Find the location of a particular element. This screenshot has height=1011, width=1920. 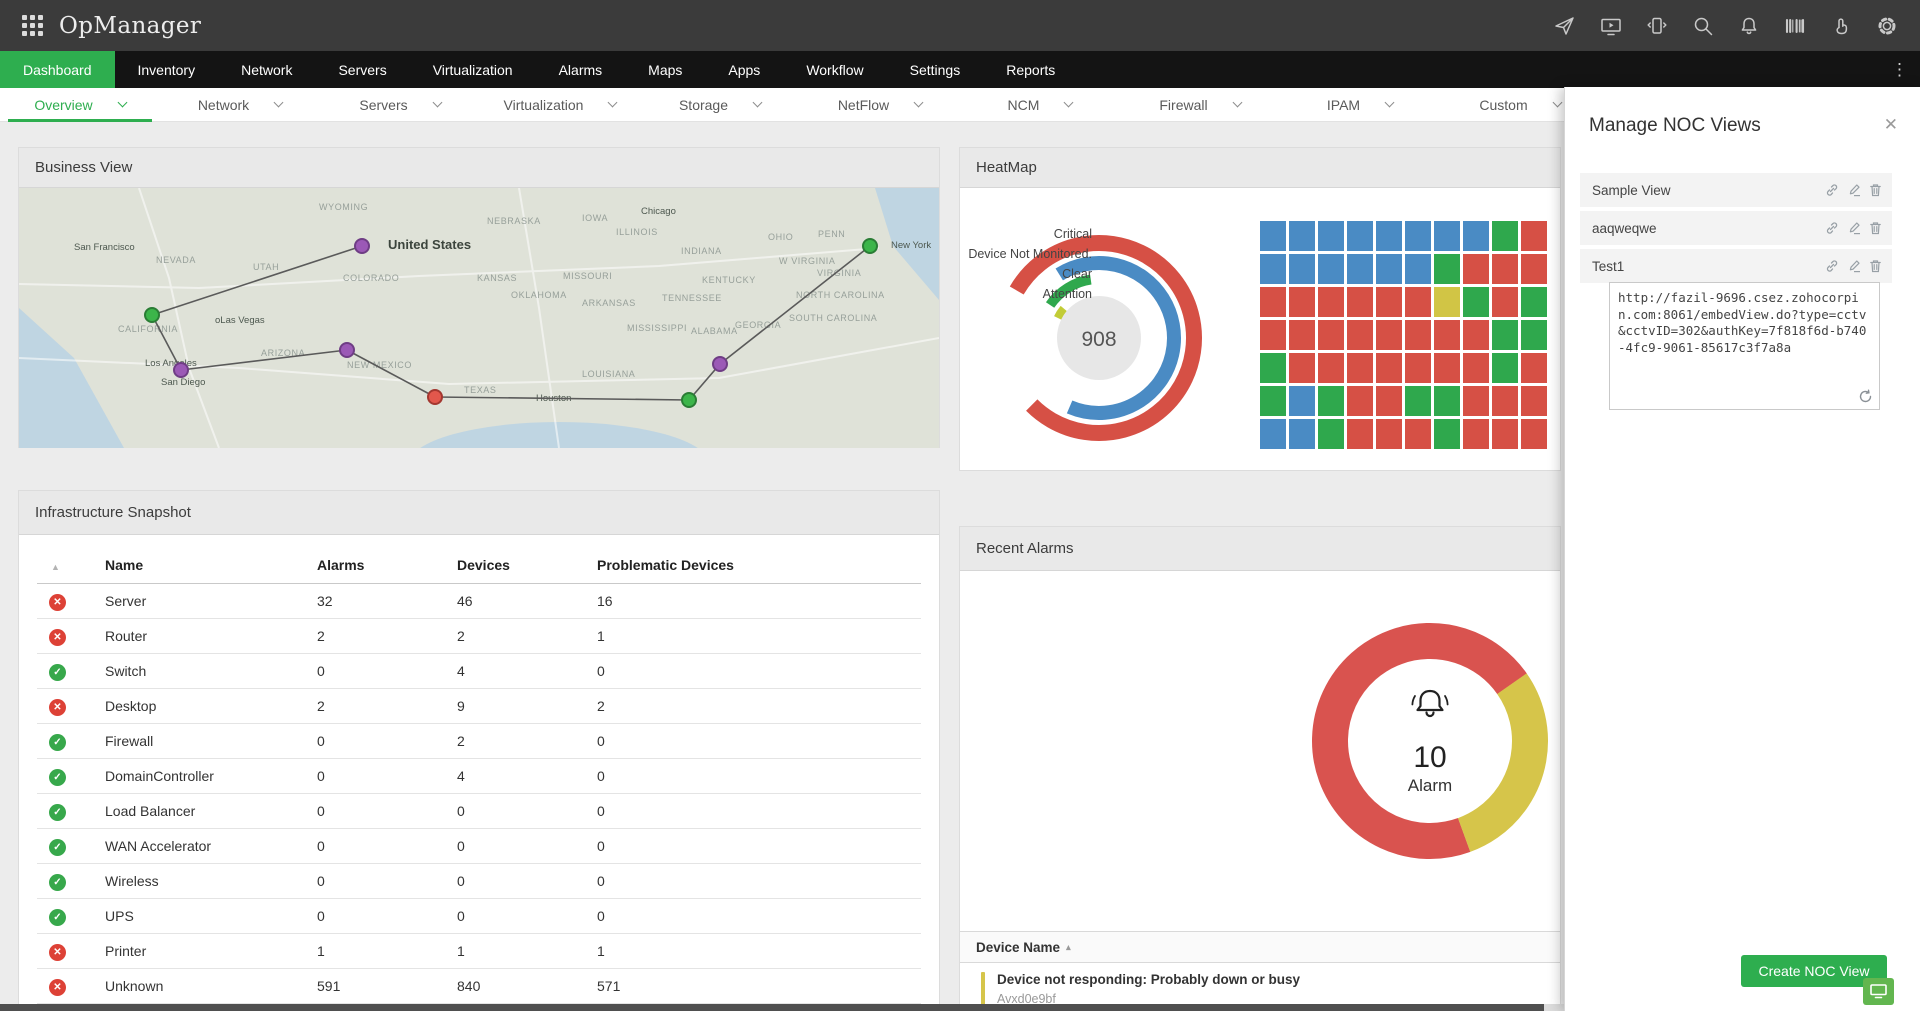

subnav-item-firewall: Firewall is located at coordinates (1200, 104).